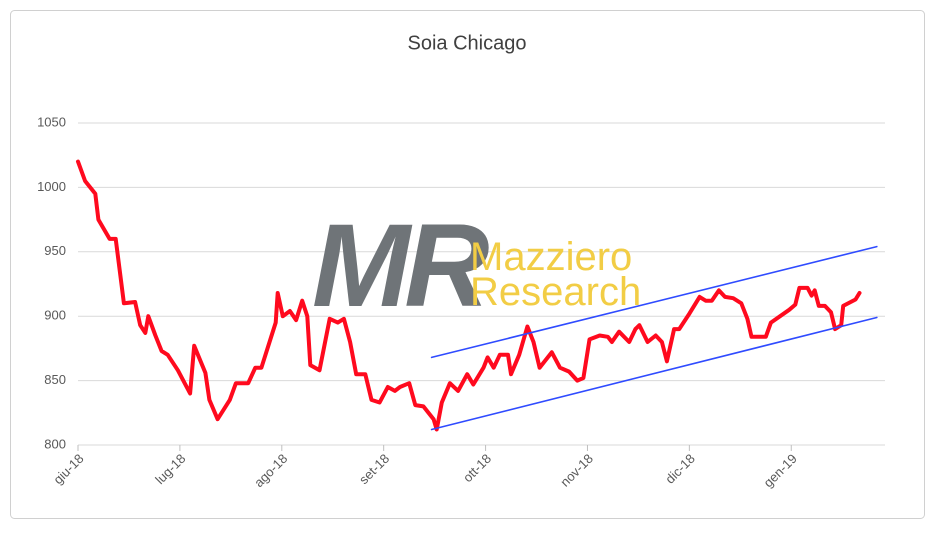  Describe the element at coordinates (55, 315) in the screenshot. I see `y-tick-label: 900` at that location.